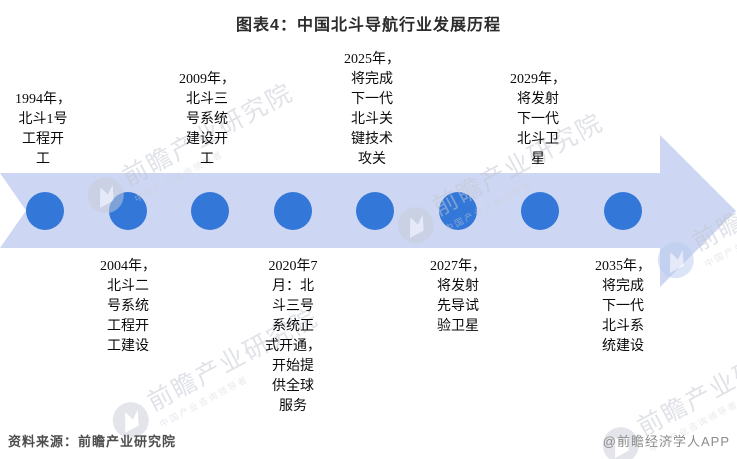 This screenshot has height=459, width=737. What do you see at coordinates (207, 119) in the screenshot?
I see `event-label-2009: 2009年， 北斗三 号系统 建设开 工` at bounding box center [207, 119].